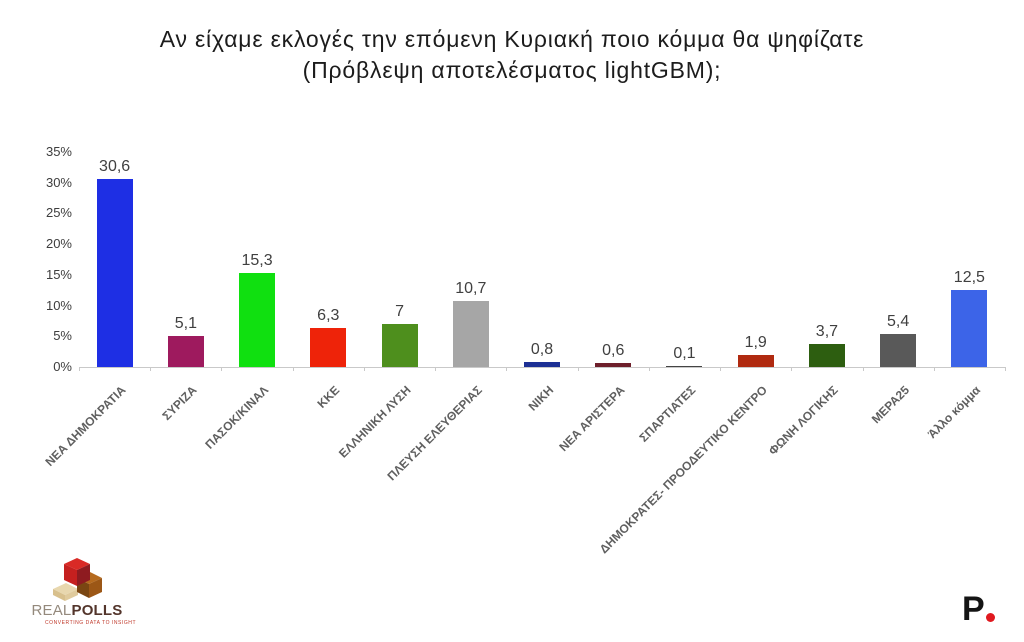 The width and height of the screenshot is (1024, 642). I want to click on p-logo: P, so click(978, 609).